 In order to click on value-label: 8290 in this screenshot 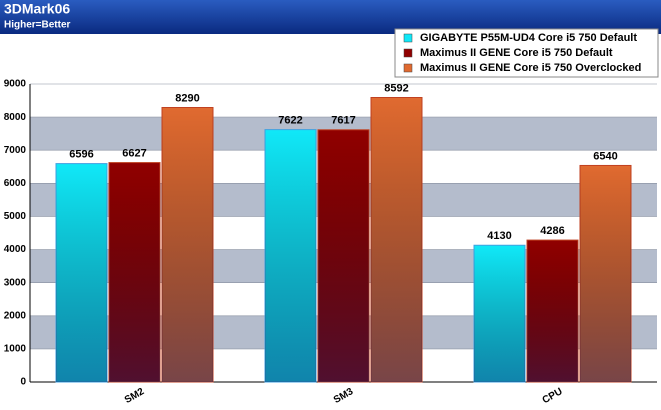, I will do `click(187, 98)`.